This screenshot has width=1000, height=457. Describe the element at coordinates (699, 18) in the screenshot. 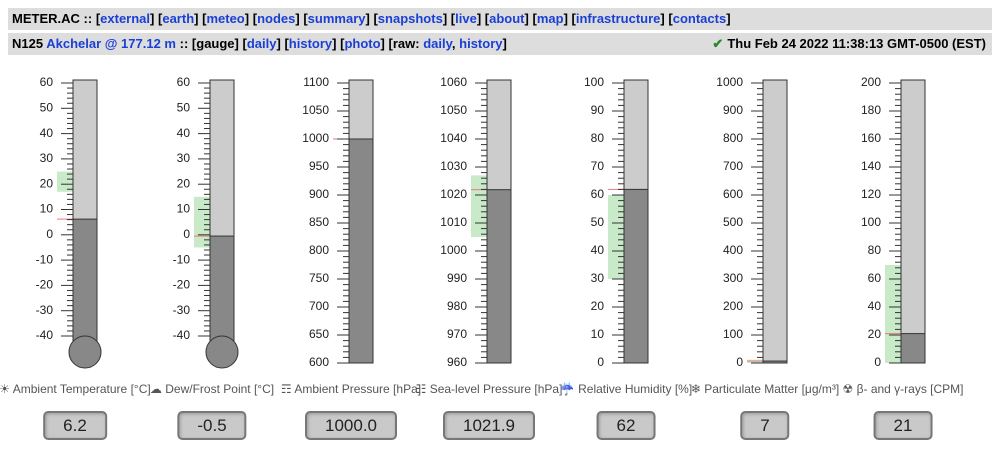

I see `nav-link: contacts` at that location.